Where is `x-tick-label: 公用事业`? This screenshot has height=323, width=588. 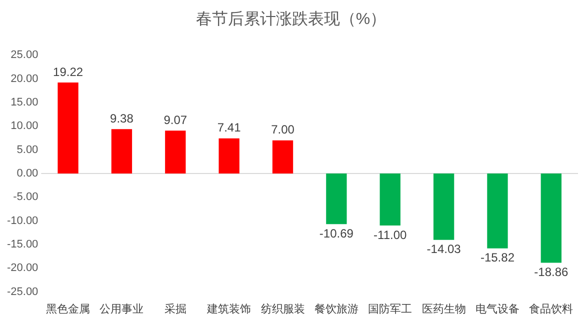
x-tick-label: 公用事业 is located at coordinates (122, 309).